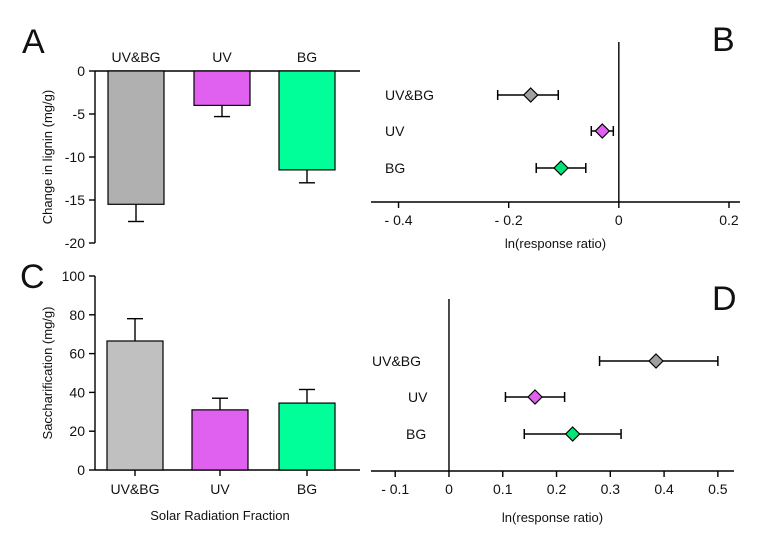  Describe the element at coordinates (395, 131) in the screenshot. I see `category-label-b: UV` at that location.